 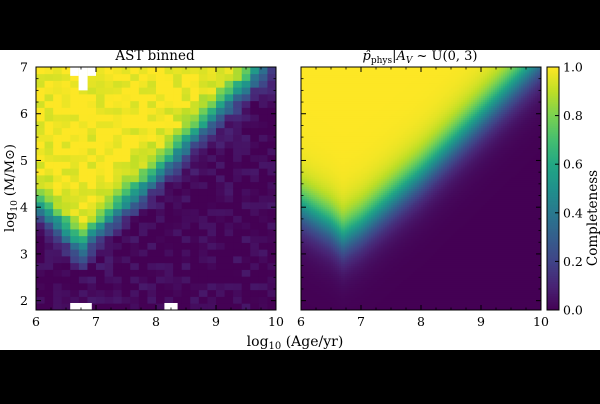 What do you see at coordinates (74, 71) in the screenshot?
I see `empty-bin` at bounding box center [74, 71].